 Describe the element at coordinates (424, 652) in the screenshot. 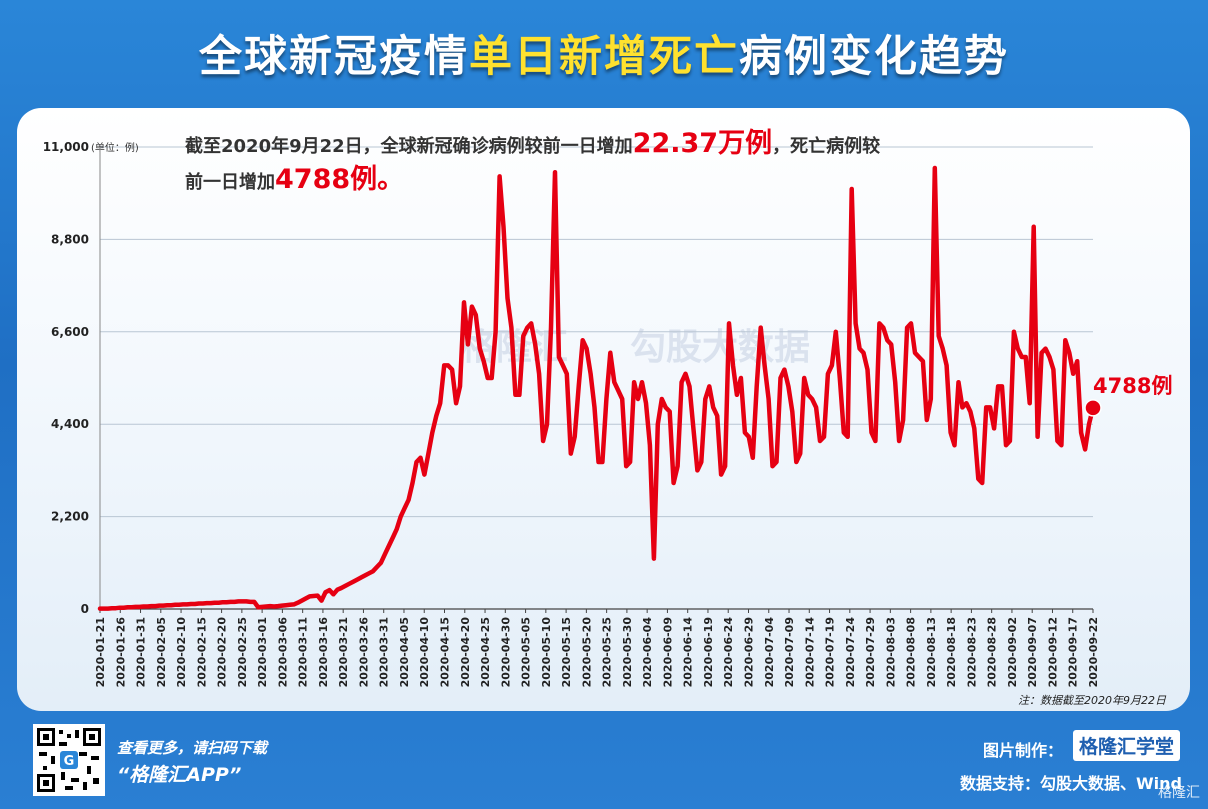

I see `x-tick-label: 2020-04-10` at that location.